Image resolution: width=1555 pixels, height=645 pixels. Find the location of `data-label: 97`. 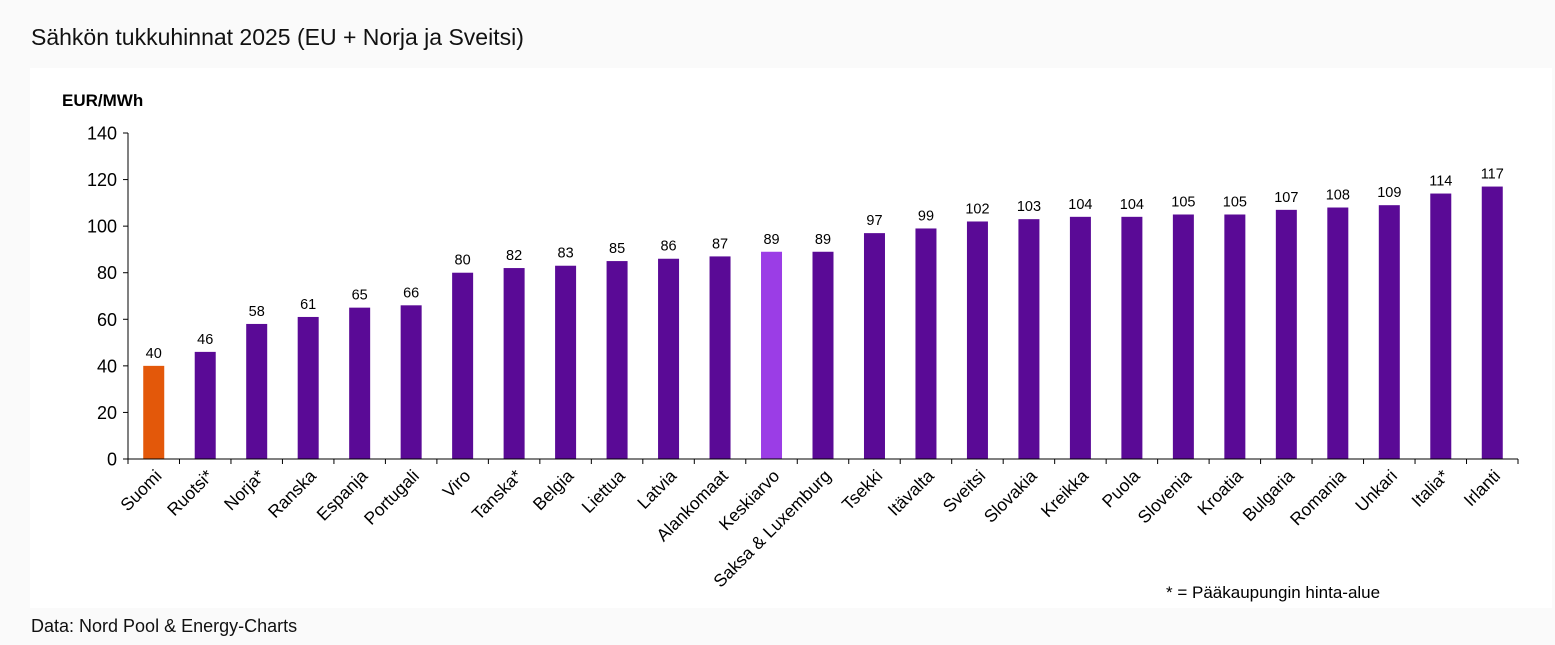

data-label: 97 is located at coordinates (874, 221).